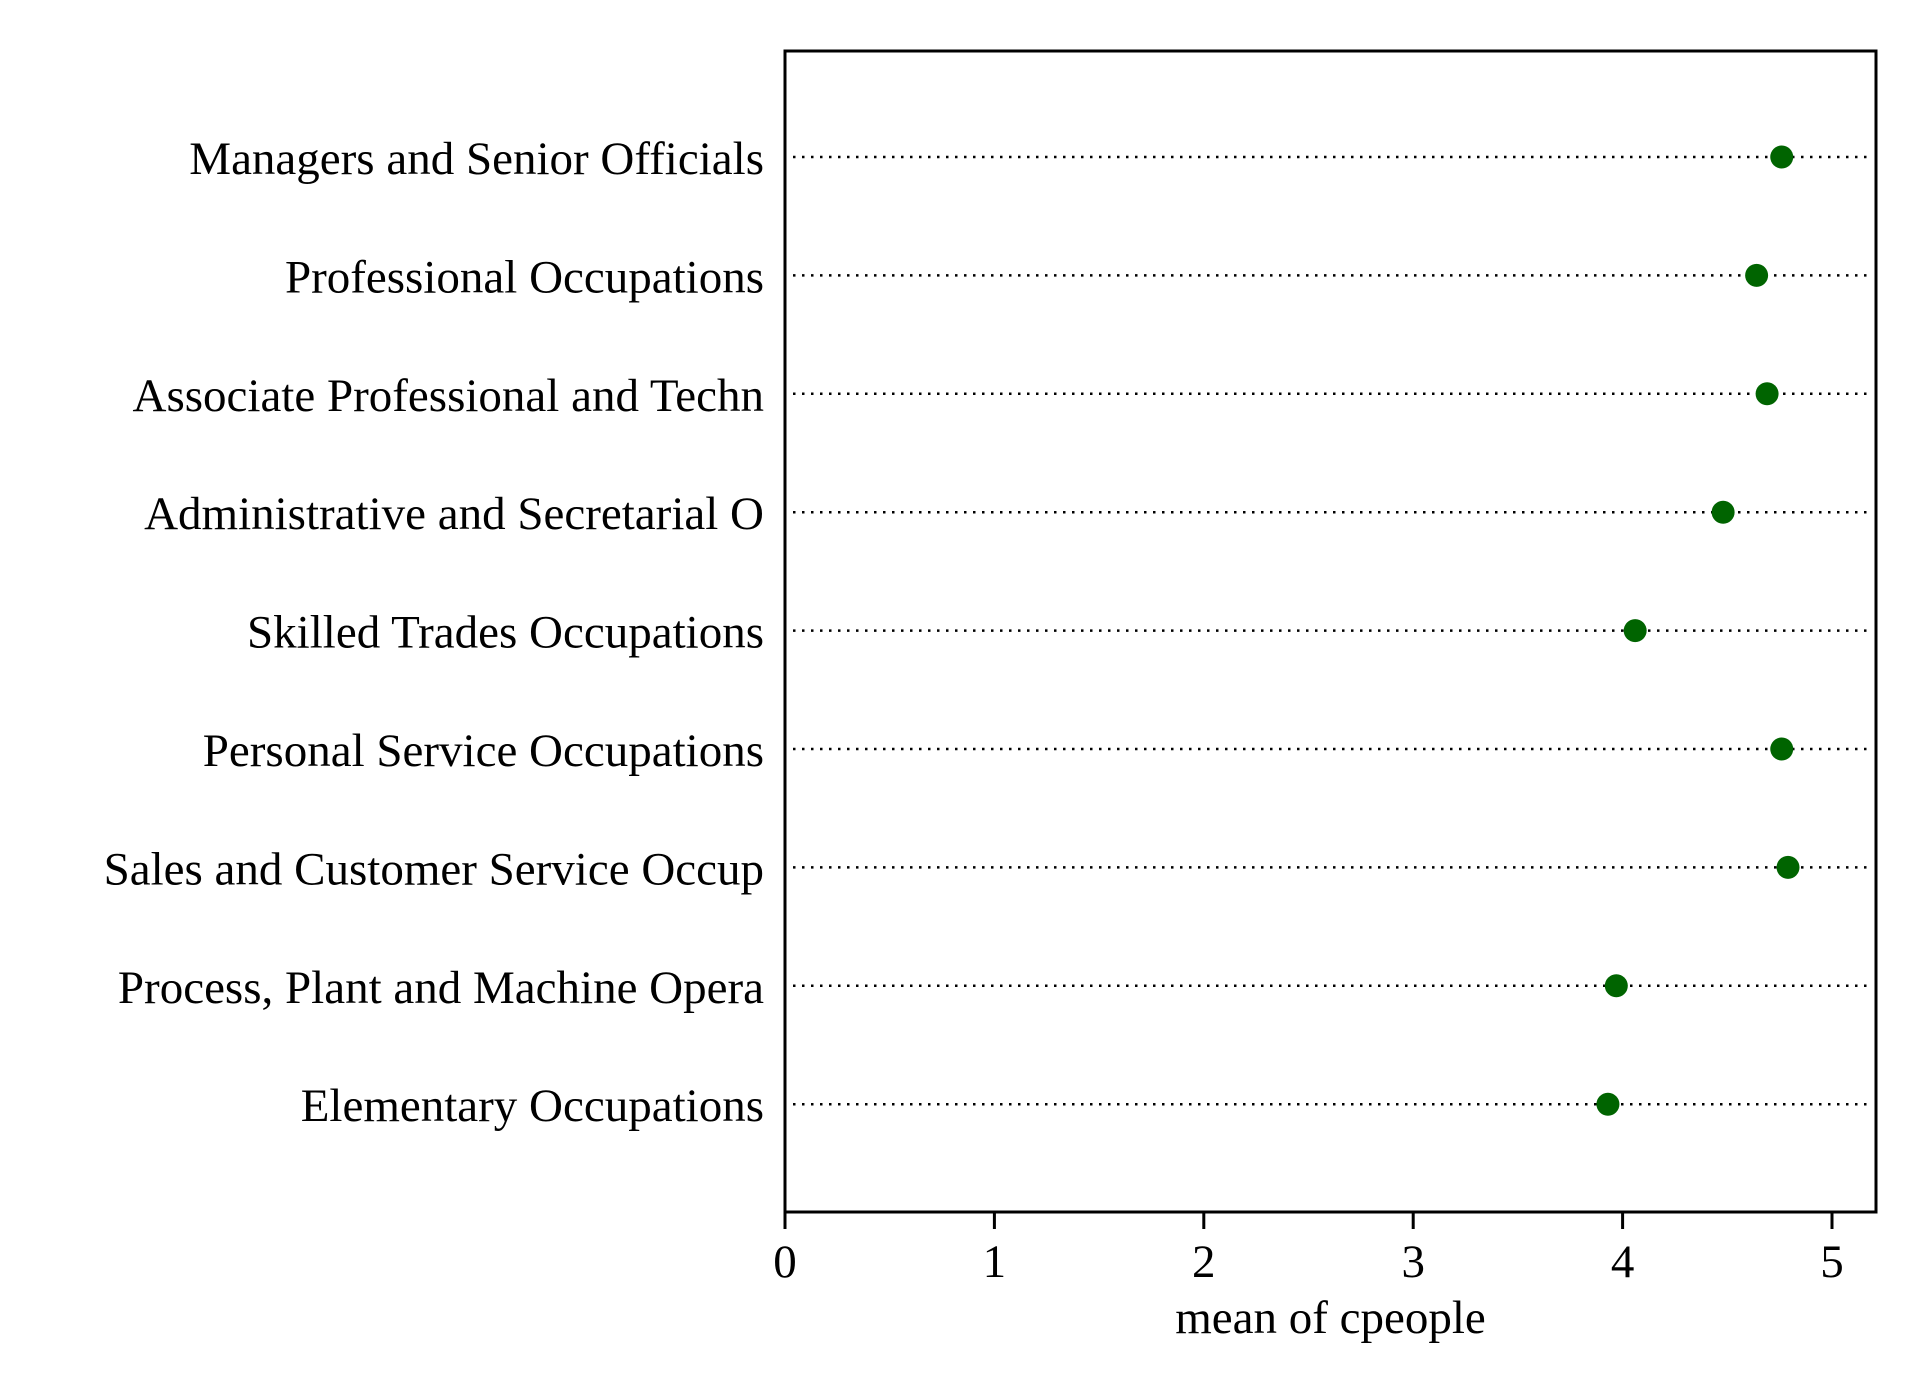 The height and width of the screenshot is (1393, 1915). What do you see at coordinates (1832, 1262) in the screenshot?
I see `x-tick-label: 5` at bounding box center [1832, 1262].